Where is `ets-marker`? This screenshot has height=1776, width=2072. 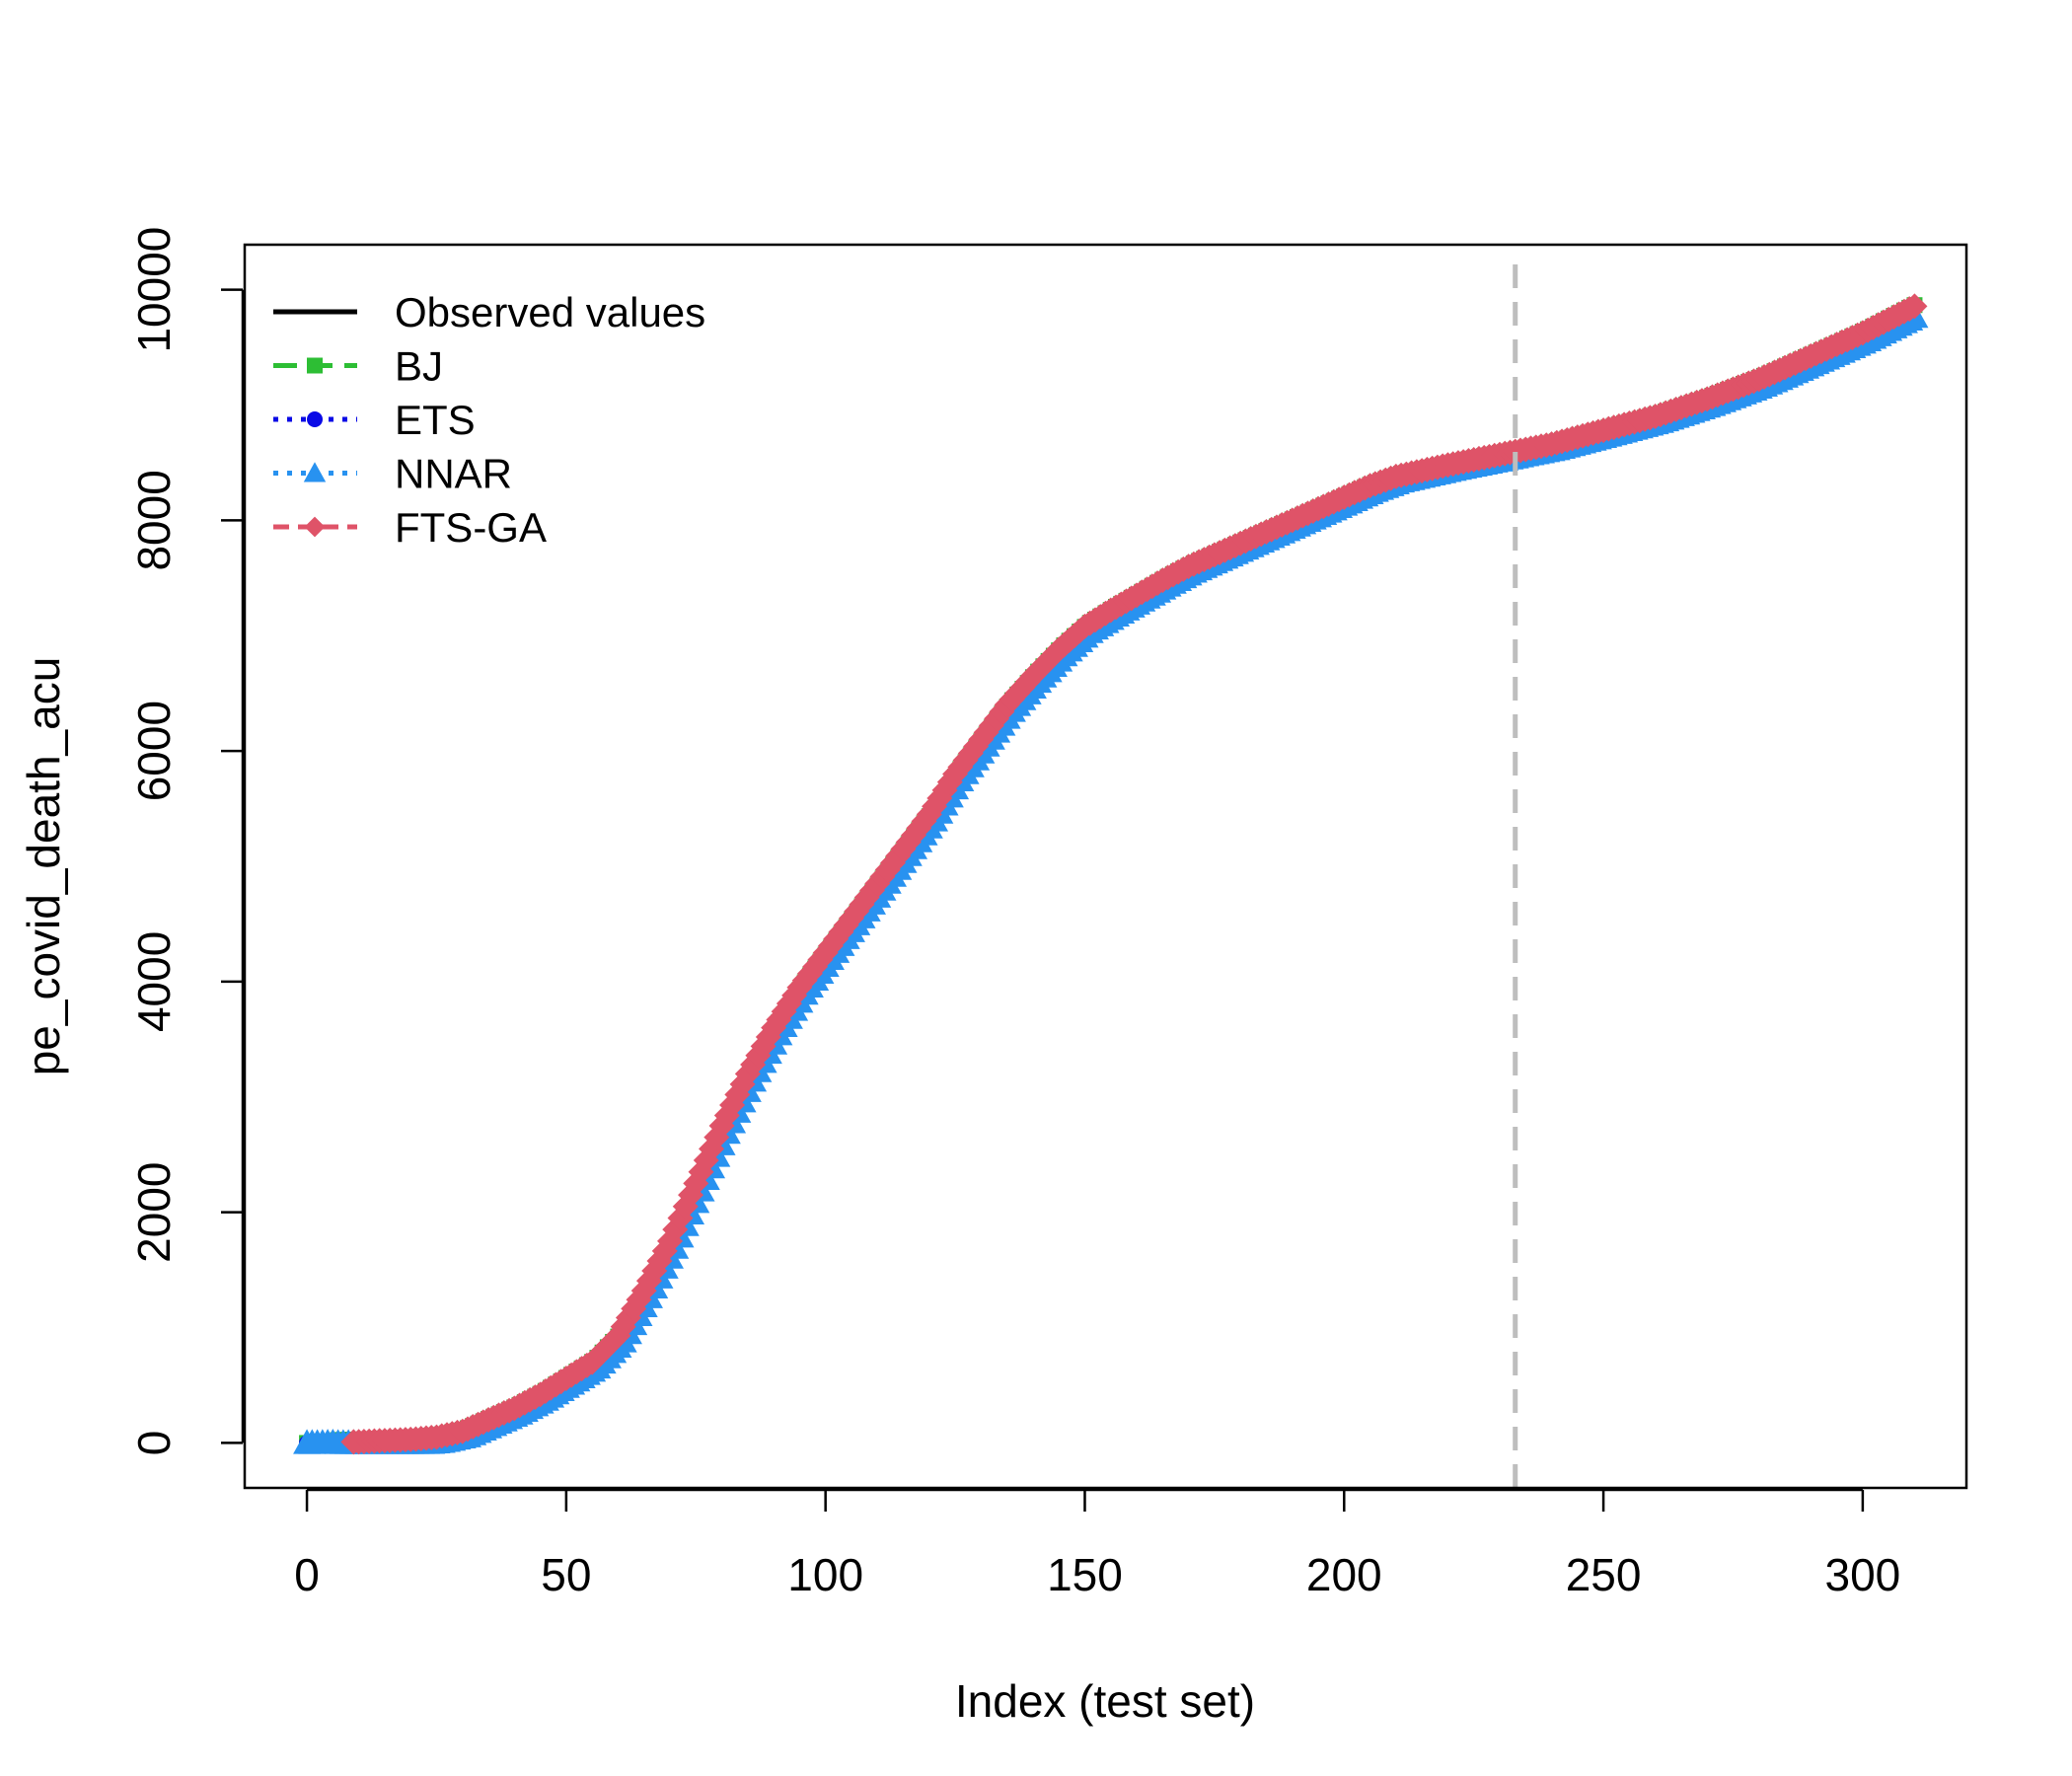
ets-marker is located at coordinates (315, 419).